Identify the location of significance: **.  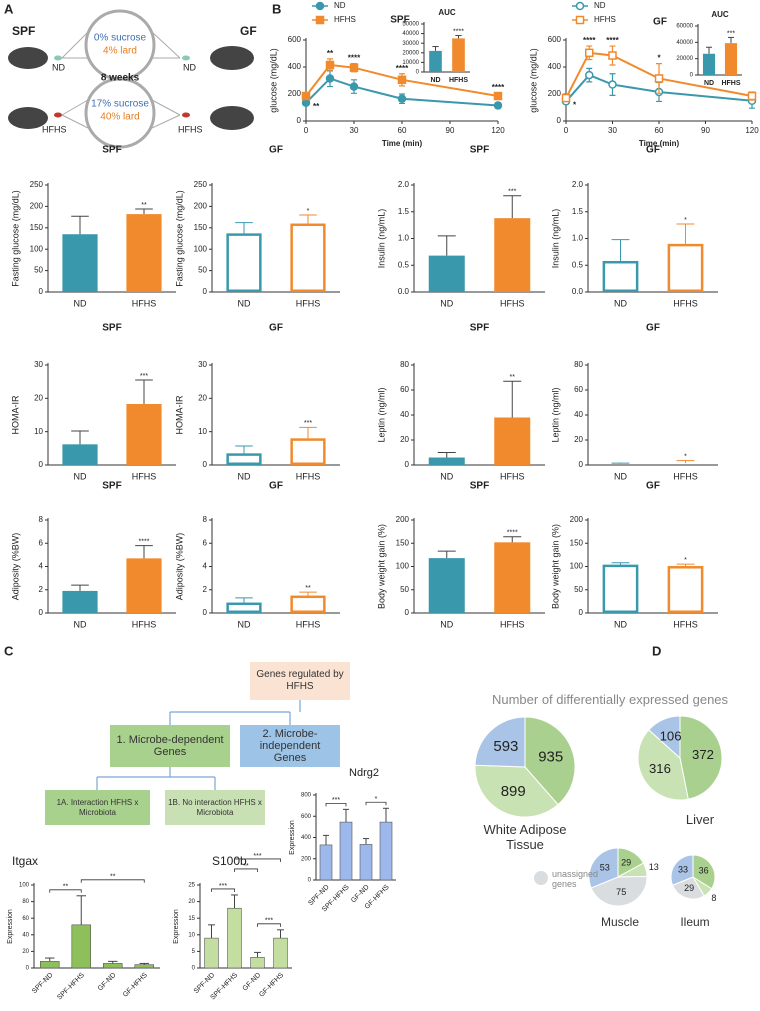
(144, 205).